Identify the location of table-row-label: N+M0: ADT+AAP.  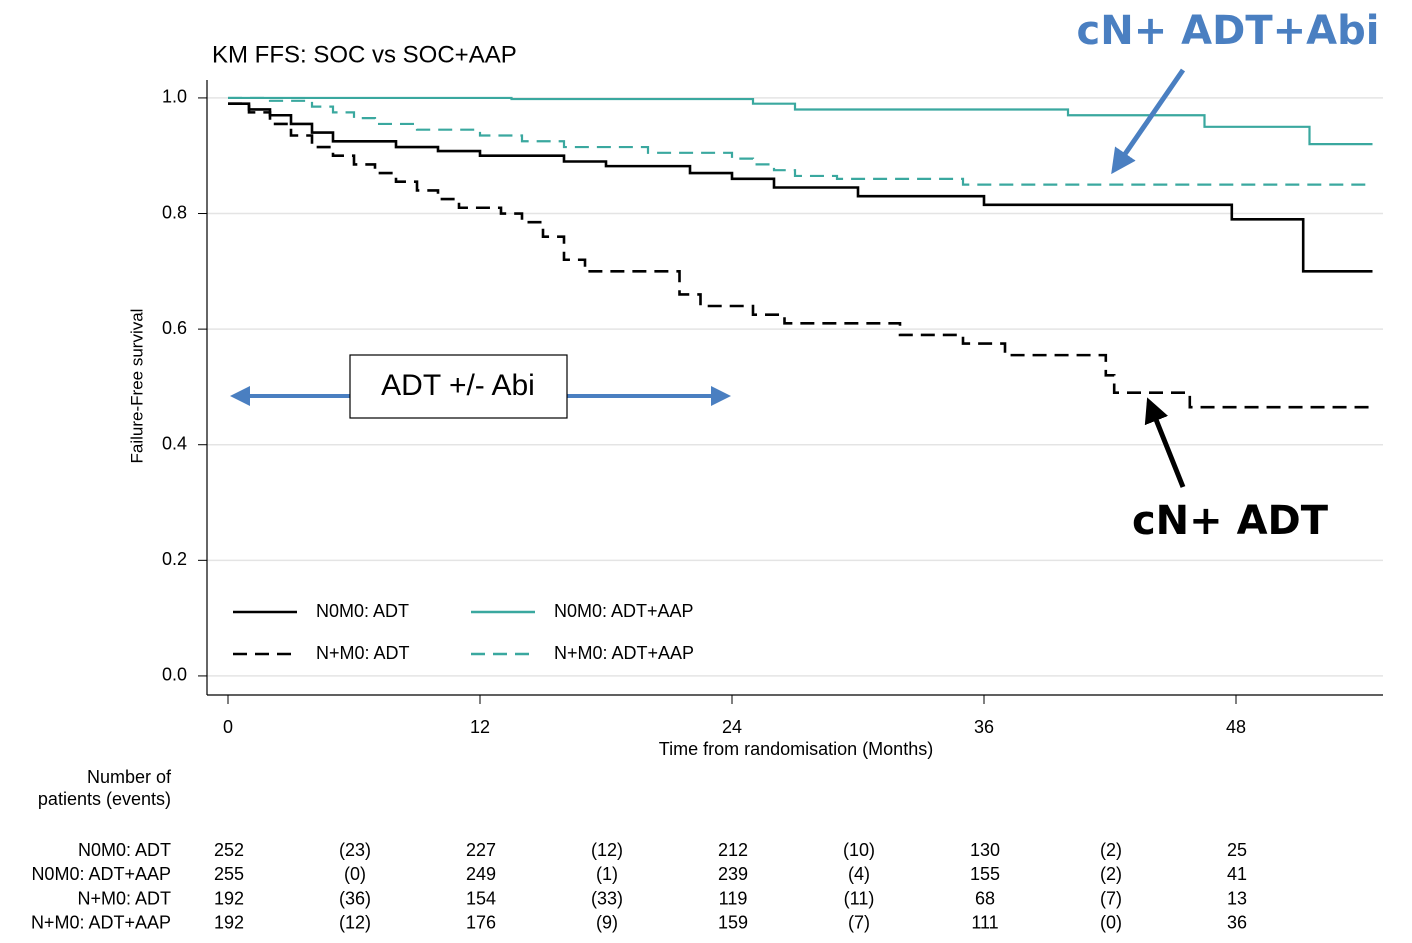
(101, 923).